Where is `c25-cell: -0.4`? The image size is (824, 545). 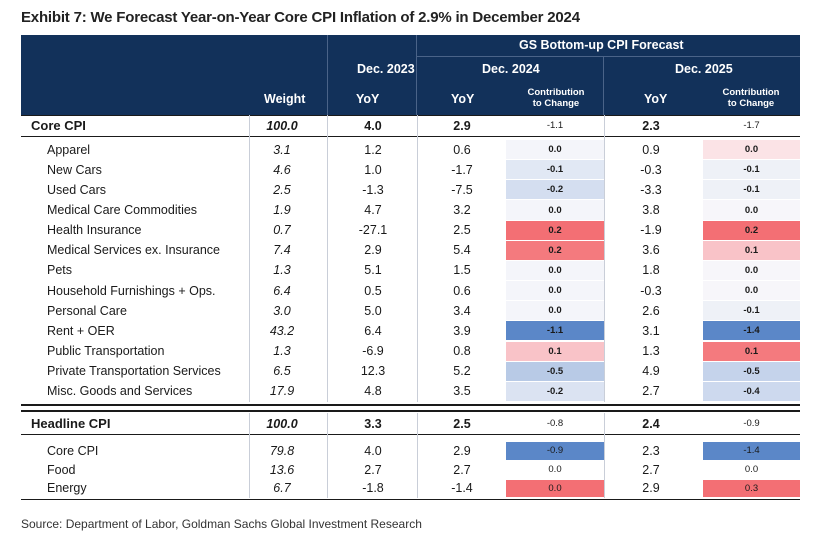
c25-cell: -0.4 is located at coordinates (751, 391).